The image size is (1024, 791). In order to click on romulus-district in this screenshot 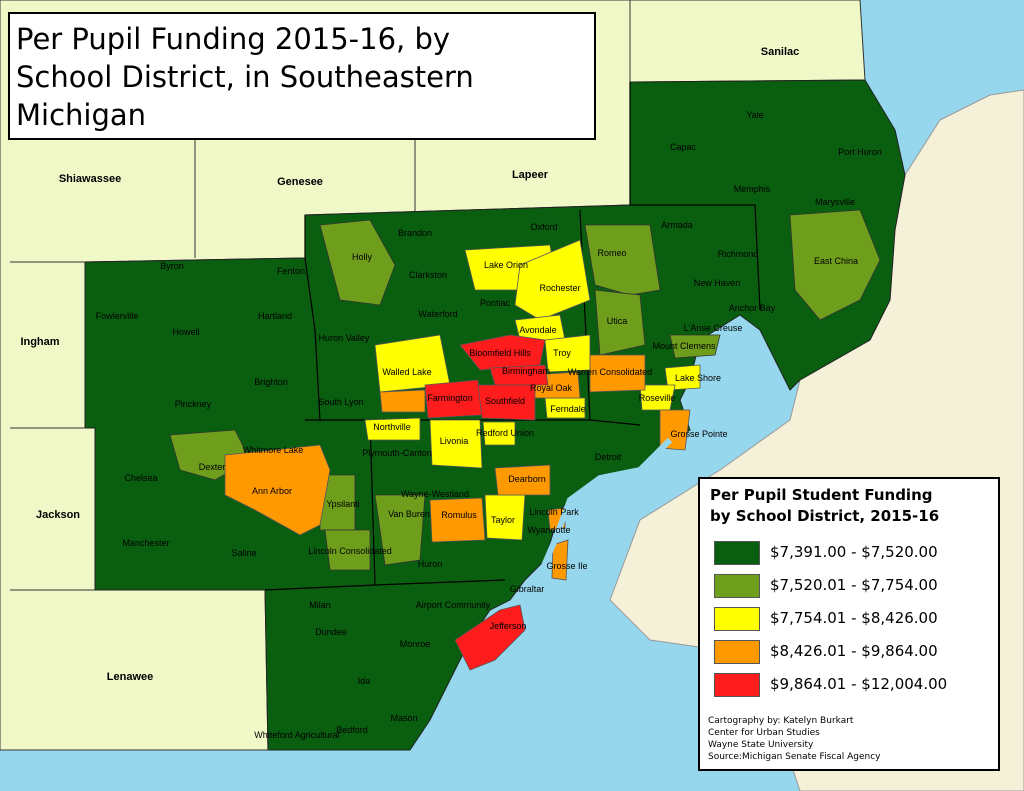, I will do `click(457, 520)`.